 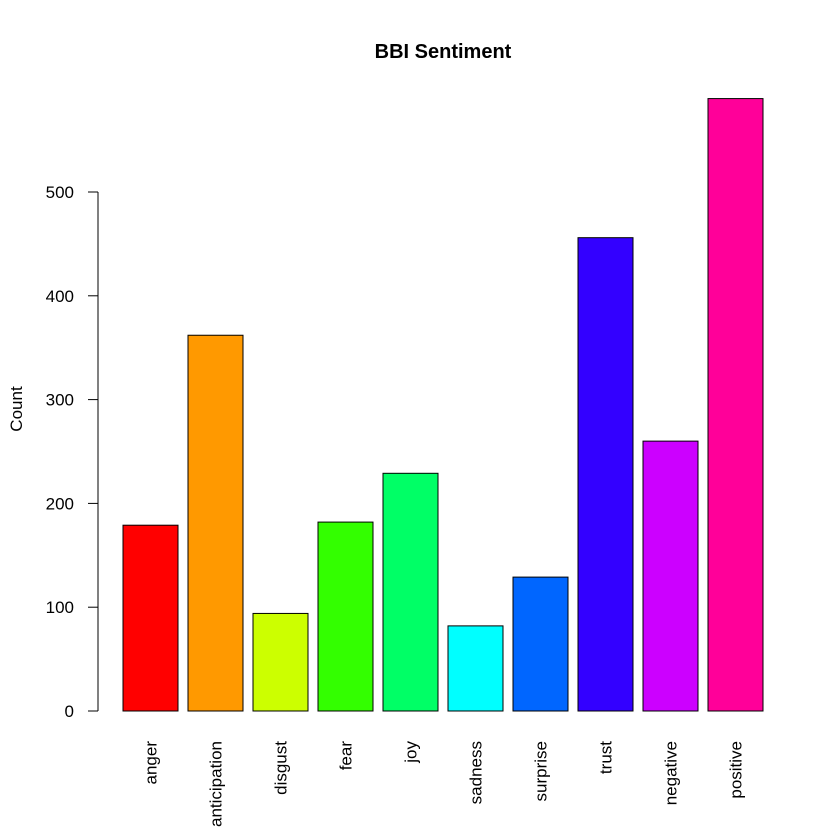 I want to click on x-tick-label-positive: positive, so click(x=736, y=770).